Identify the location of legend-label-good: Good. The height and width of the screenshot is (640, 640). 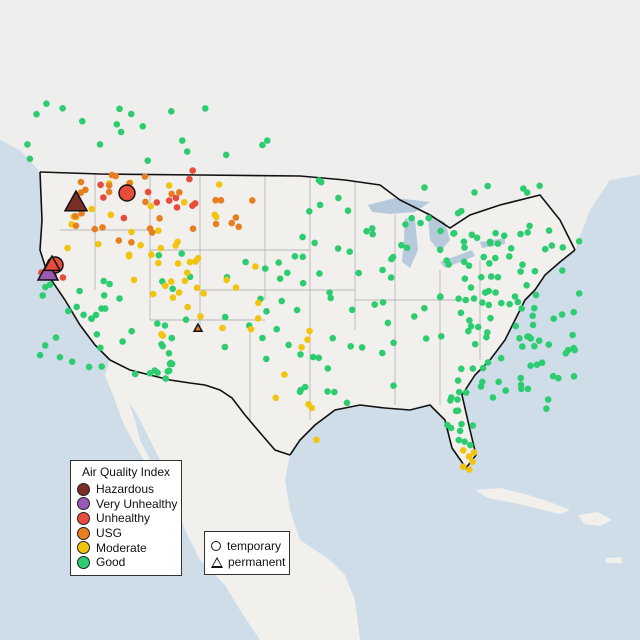
(111, 562).